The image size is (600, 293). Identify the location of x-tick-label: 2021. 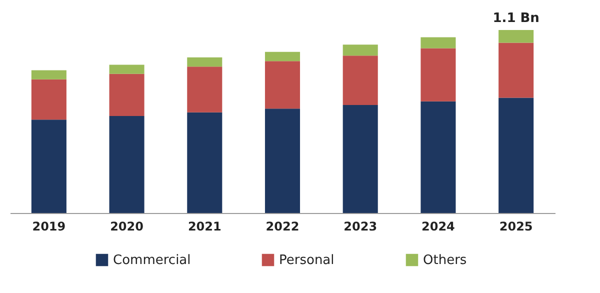
(205, 227).